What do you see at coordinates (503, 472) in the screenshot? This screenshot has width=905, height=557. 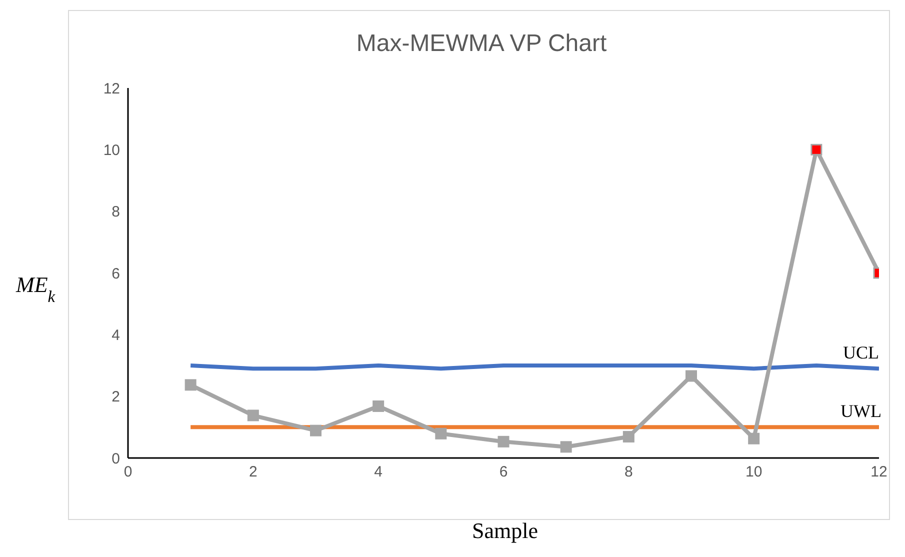 I see `x-tick-label: 6` at bounding box center [503, 472].